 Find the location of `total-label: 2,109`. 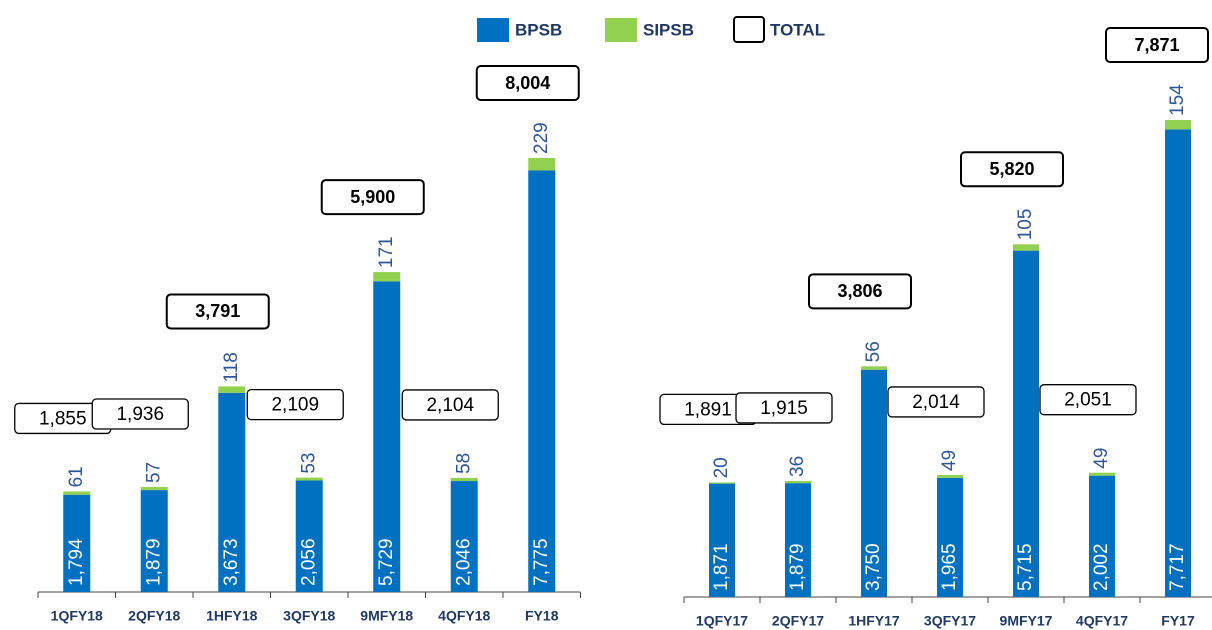

total-label: 2,109 is located at coordinates (295, 405).